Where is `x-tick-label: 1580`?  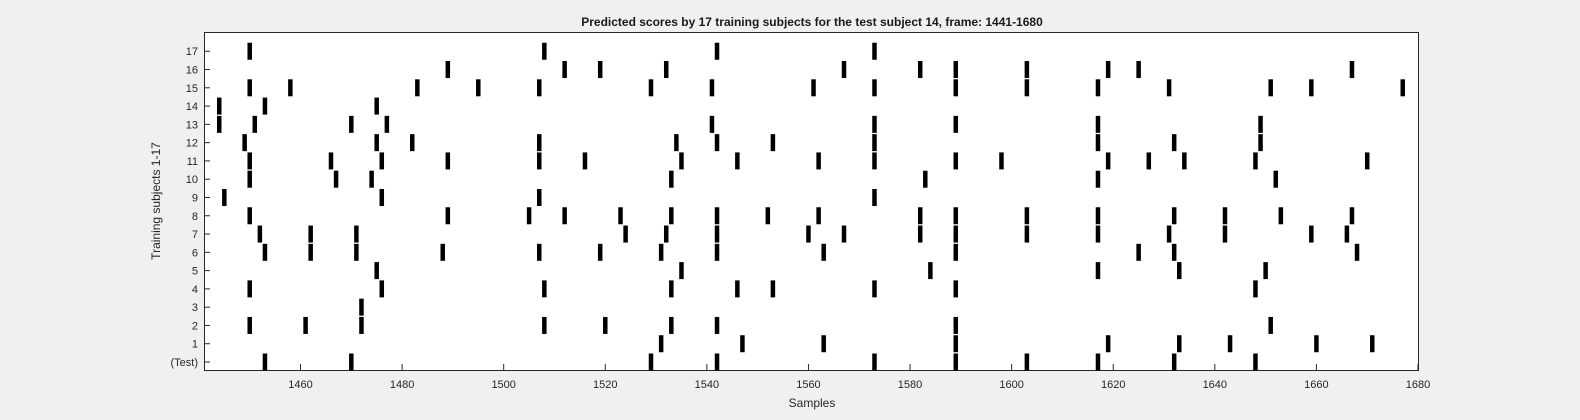
x-tick-label: 1580 is located at coordinates (910, 385).